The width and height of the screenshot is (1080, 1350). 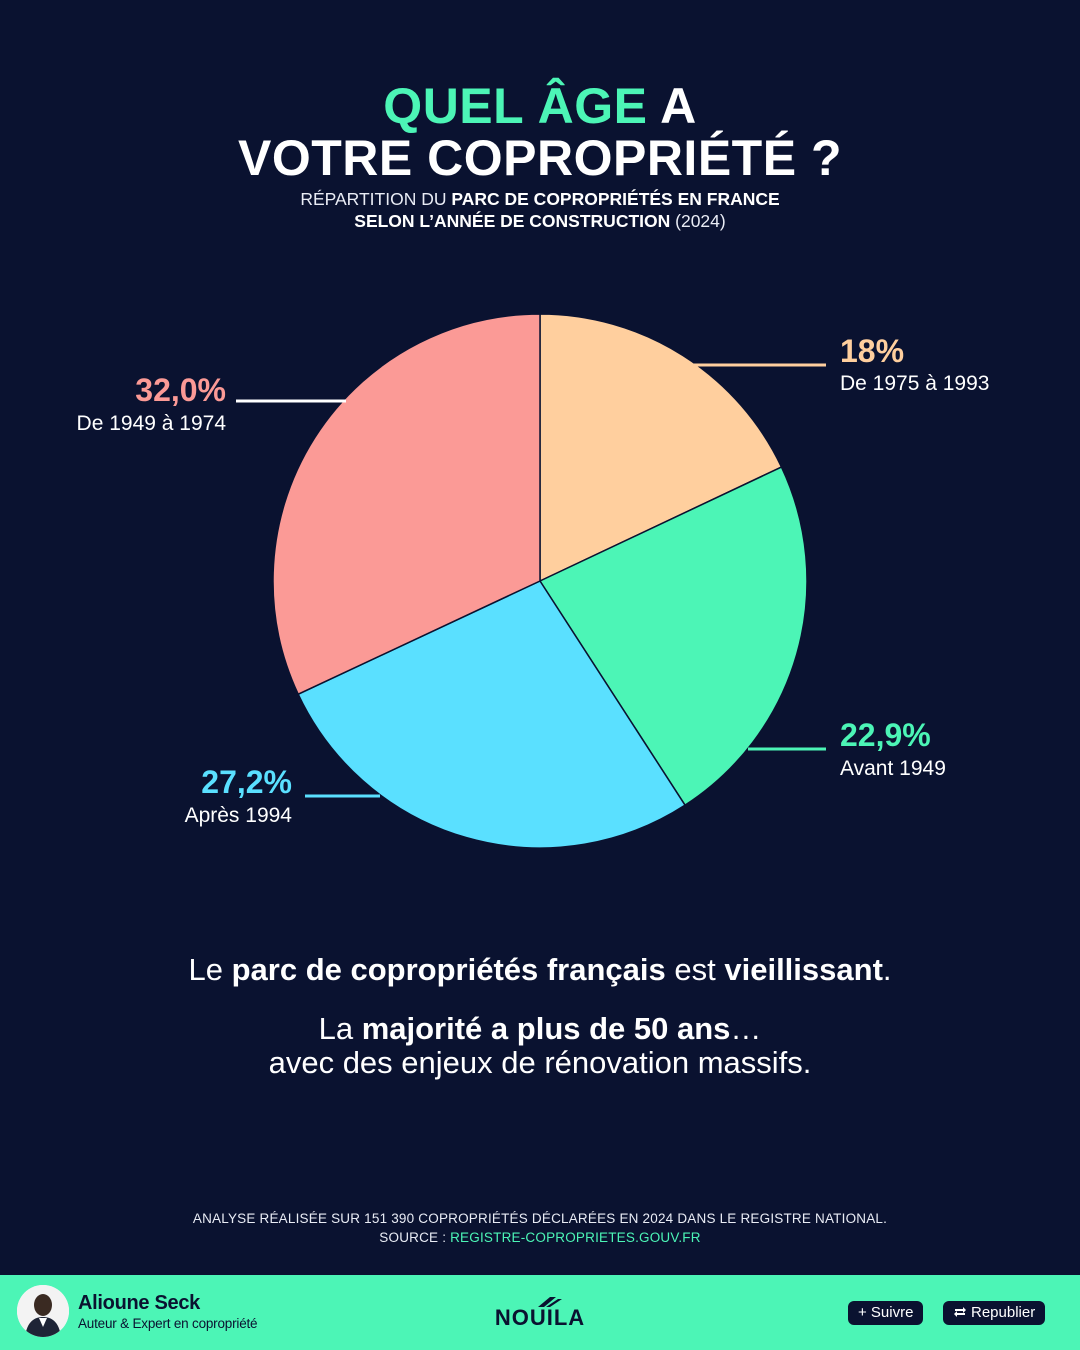 I want to click on title-accent: QUEL ÂGE, so click(x=515, y=106).